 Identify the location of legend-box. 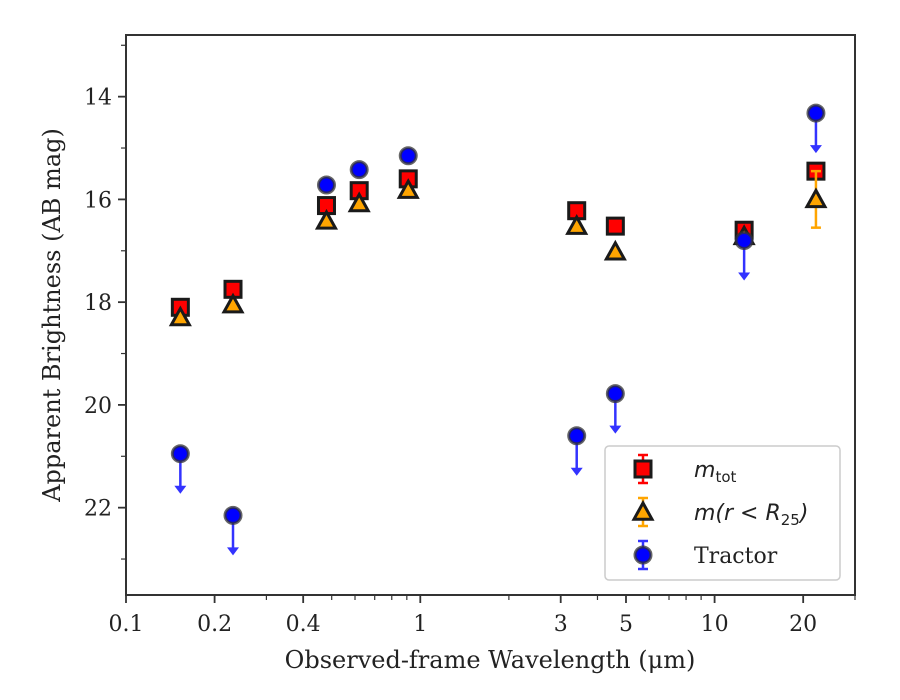
(722, 513).